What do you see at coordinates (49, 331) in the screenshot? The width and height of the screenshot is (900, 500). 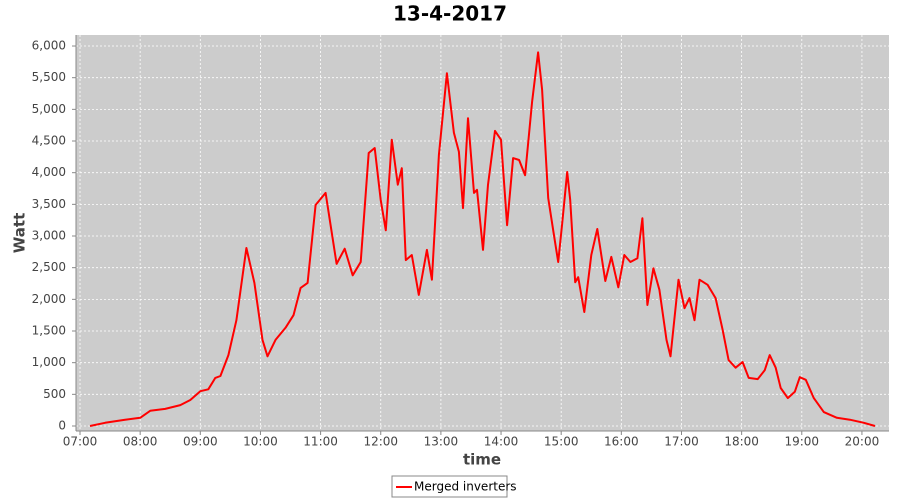 I see `y-tick-label: 1,500` at bounding box center [49, 331].